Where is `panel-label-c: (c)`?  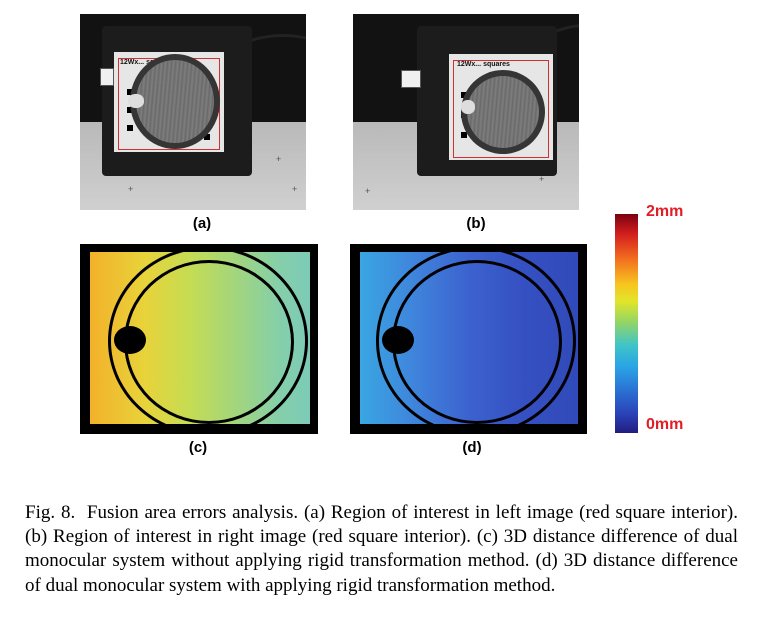 panel-label-c: (c) is located at coordinates (198, 447).